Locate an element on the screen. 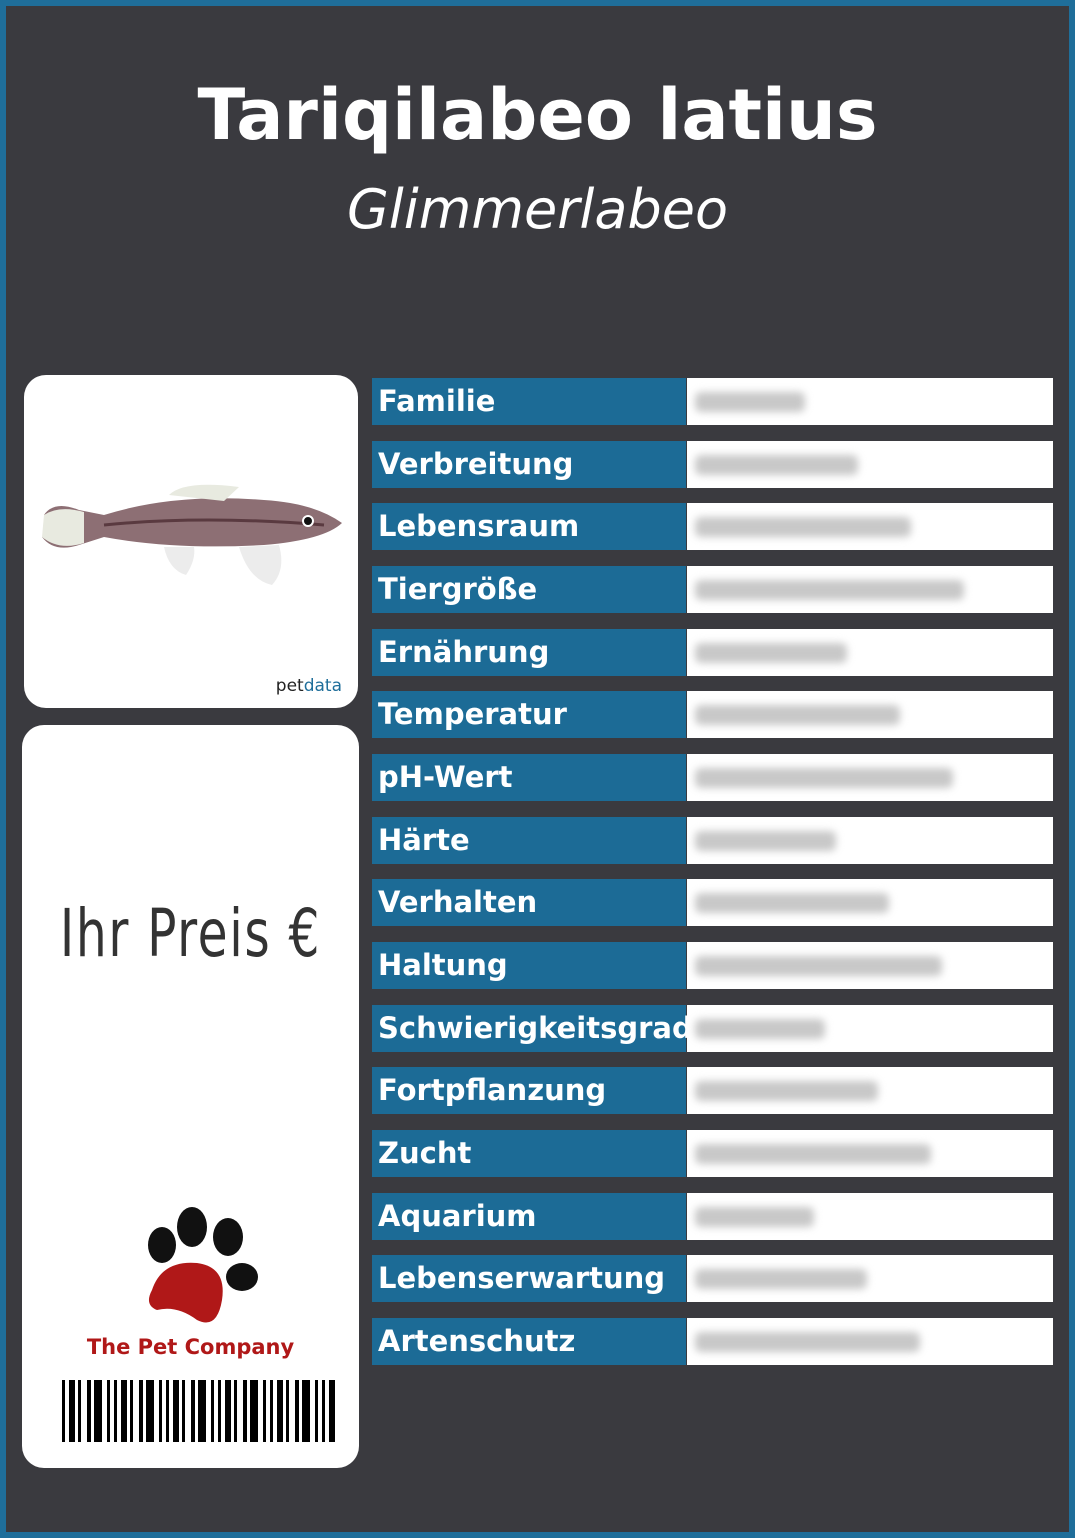 Image resolution: width=1075 pixels, height=1538 pixels. credit-part: data is located at coordinates (322, 686).